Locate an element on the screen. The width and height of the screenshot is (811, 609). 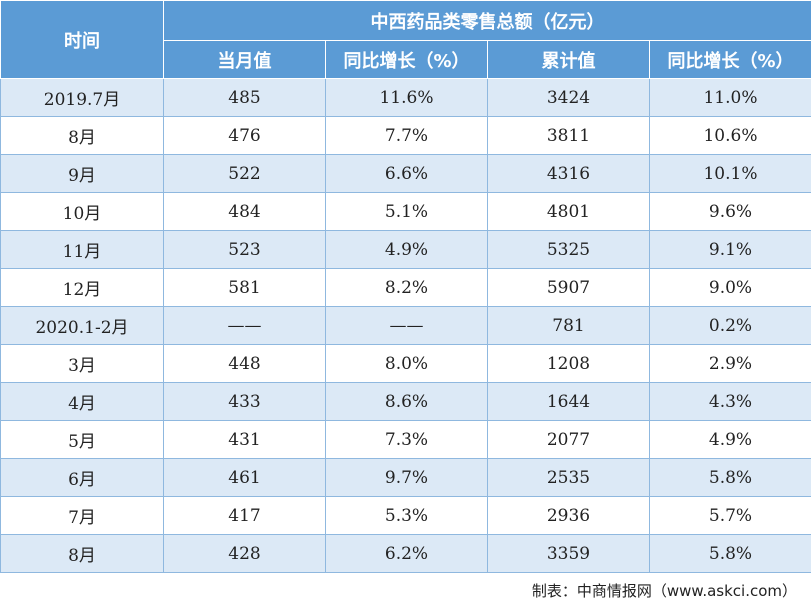
cumulative-yoy-cell: 0.2% is located at coordinates (730, 325).